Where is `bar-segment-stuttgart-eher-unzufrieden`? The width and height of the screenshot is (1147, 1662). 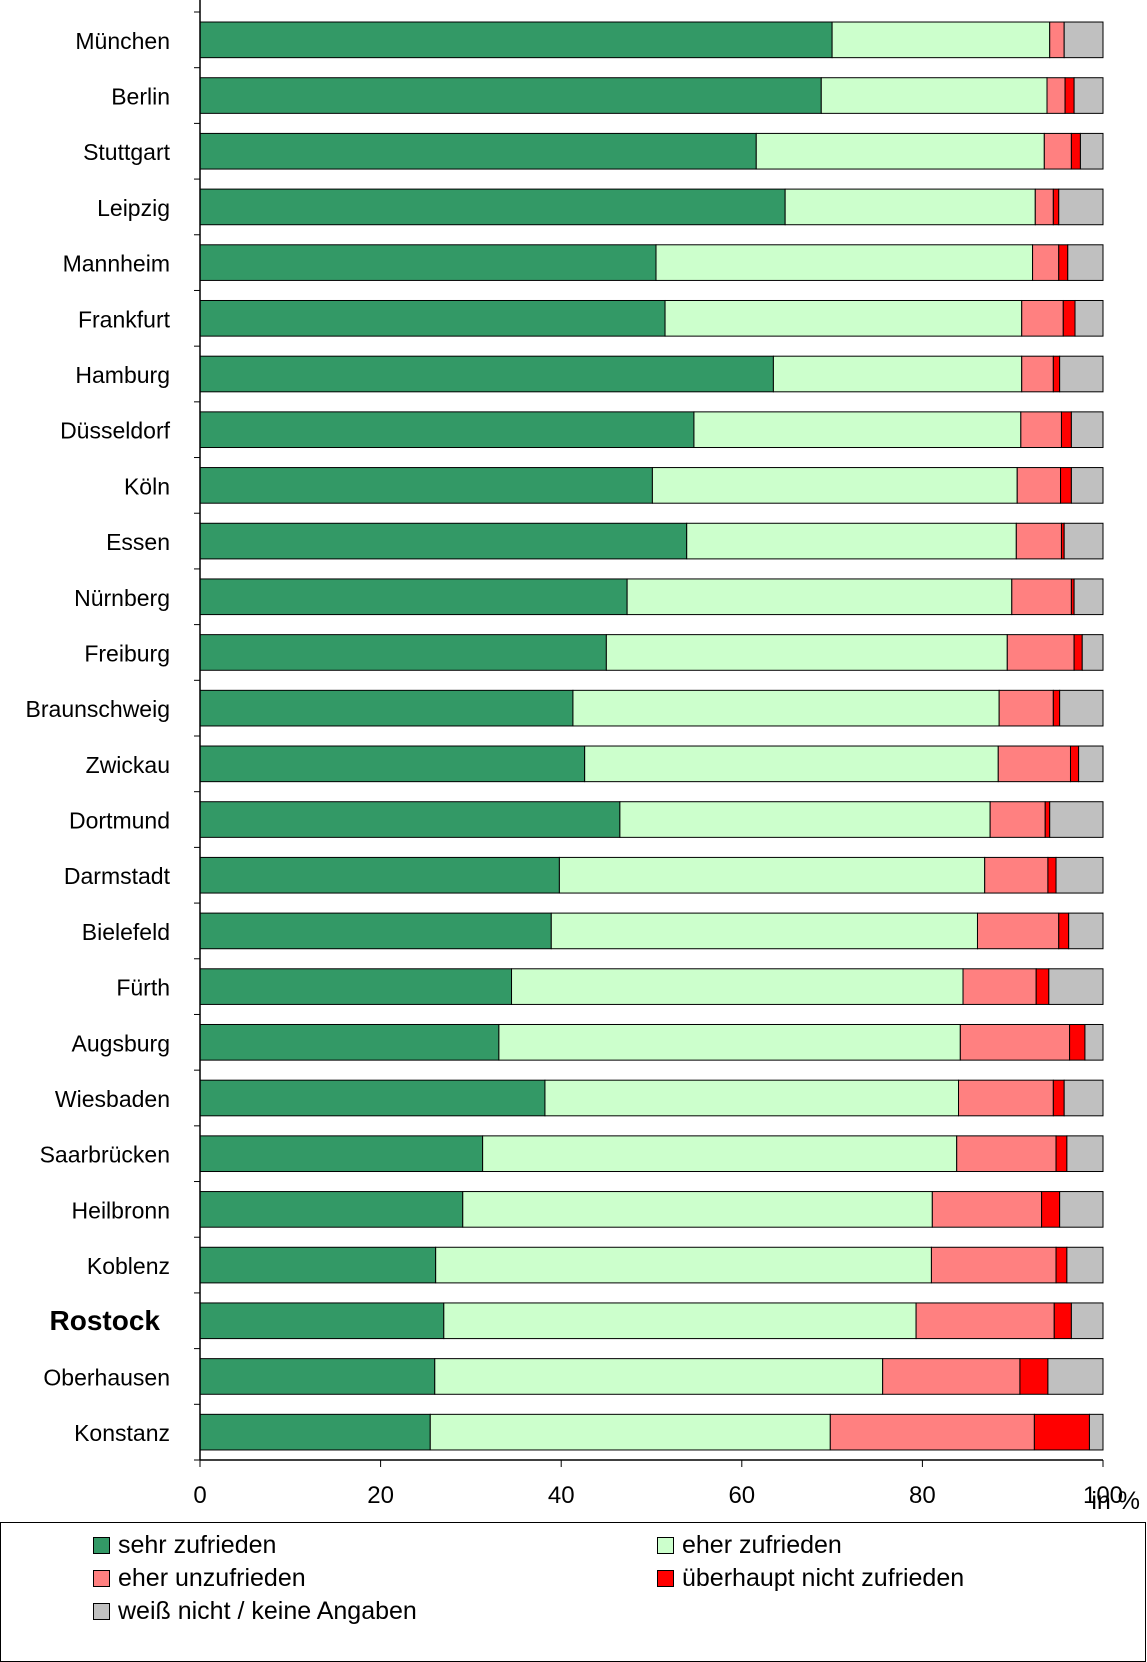
bar-segment-stuttgart-eher-unzufrieden is located at coordinates (1057, 151).